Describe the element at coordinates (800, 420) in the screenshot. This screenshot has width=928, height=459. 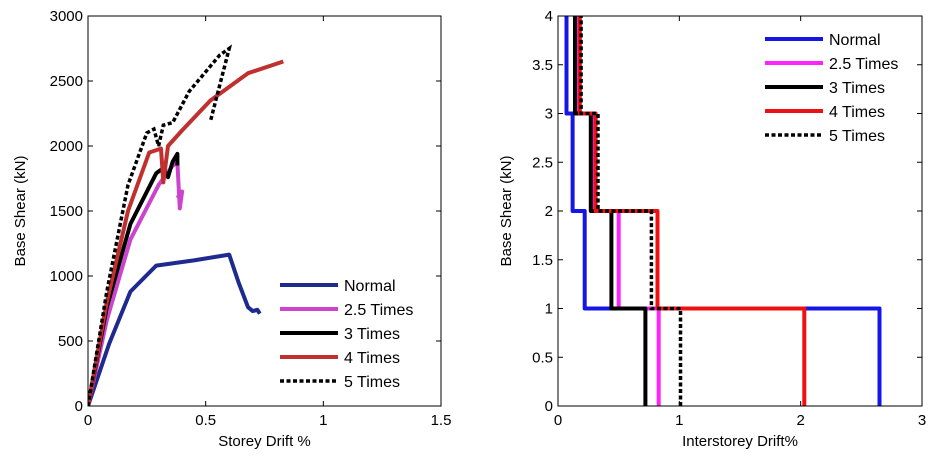
I see `x-tick-label: 2` at that location.